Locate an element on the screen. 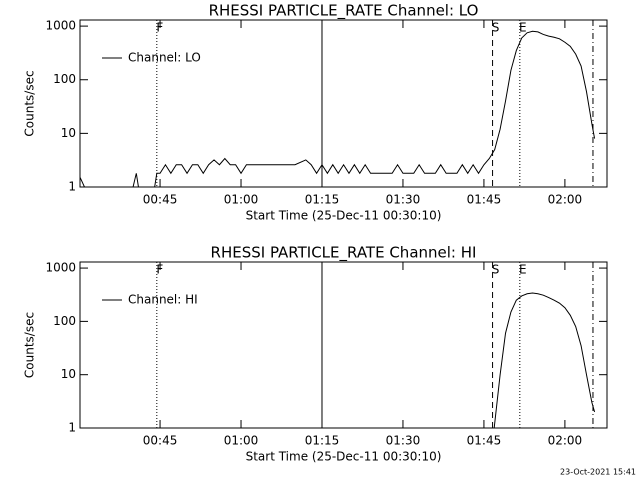 The height and width of the screenshot is (480, 640). chart-title: RHESSI PARTICLE_RATE Channel: LO is located at coordinates (344, 11).